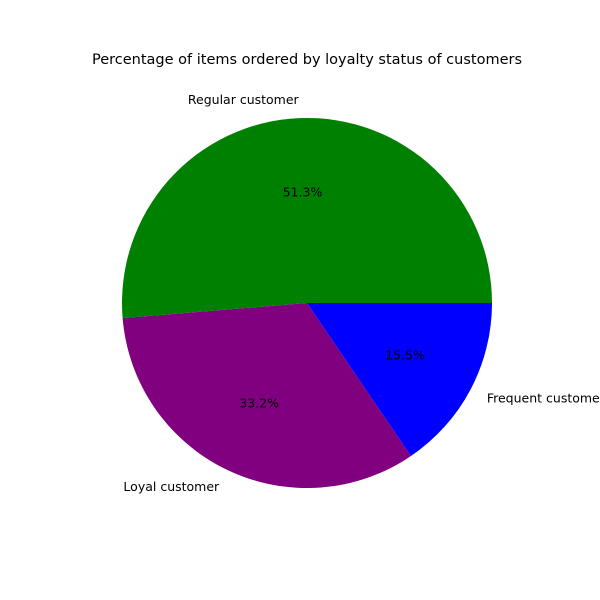 This screenshot has height=600, width=600. What do you see at coordinates (399, 380) in the screenshot?
I see `pie-slice-frequent-customer` at bounding box center [399, 380].